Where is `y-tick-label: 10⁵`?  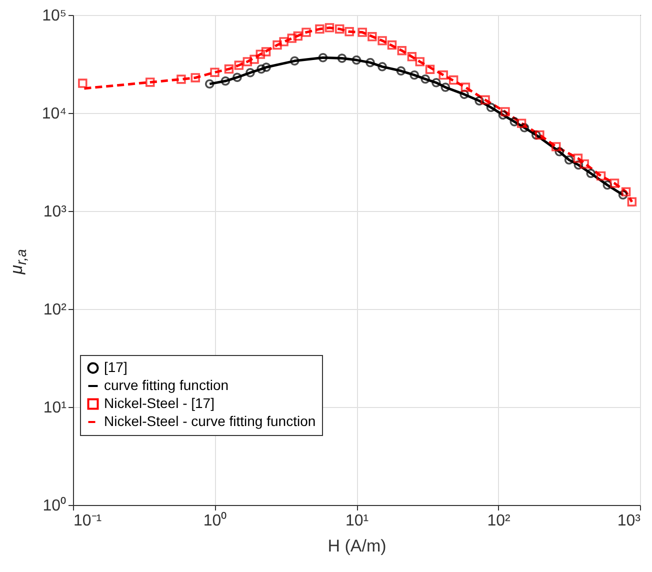 y-tick-label: 10⁵ is located at coordinates (54, 16).